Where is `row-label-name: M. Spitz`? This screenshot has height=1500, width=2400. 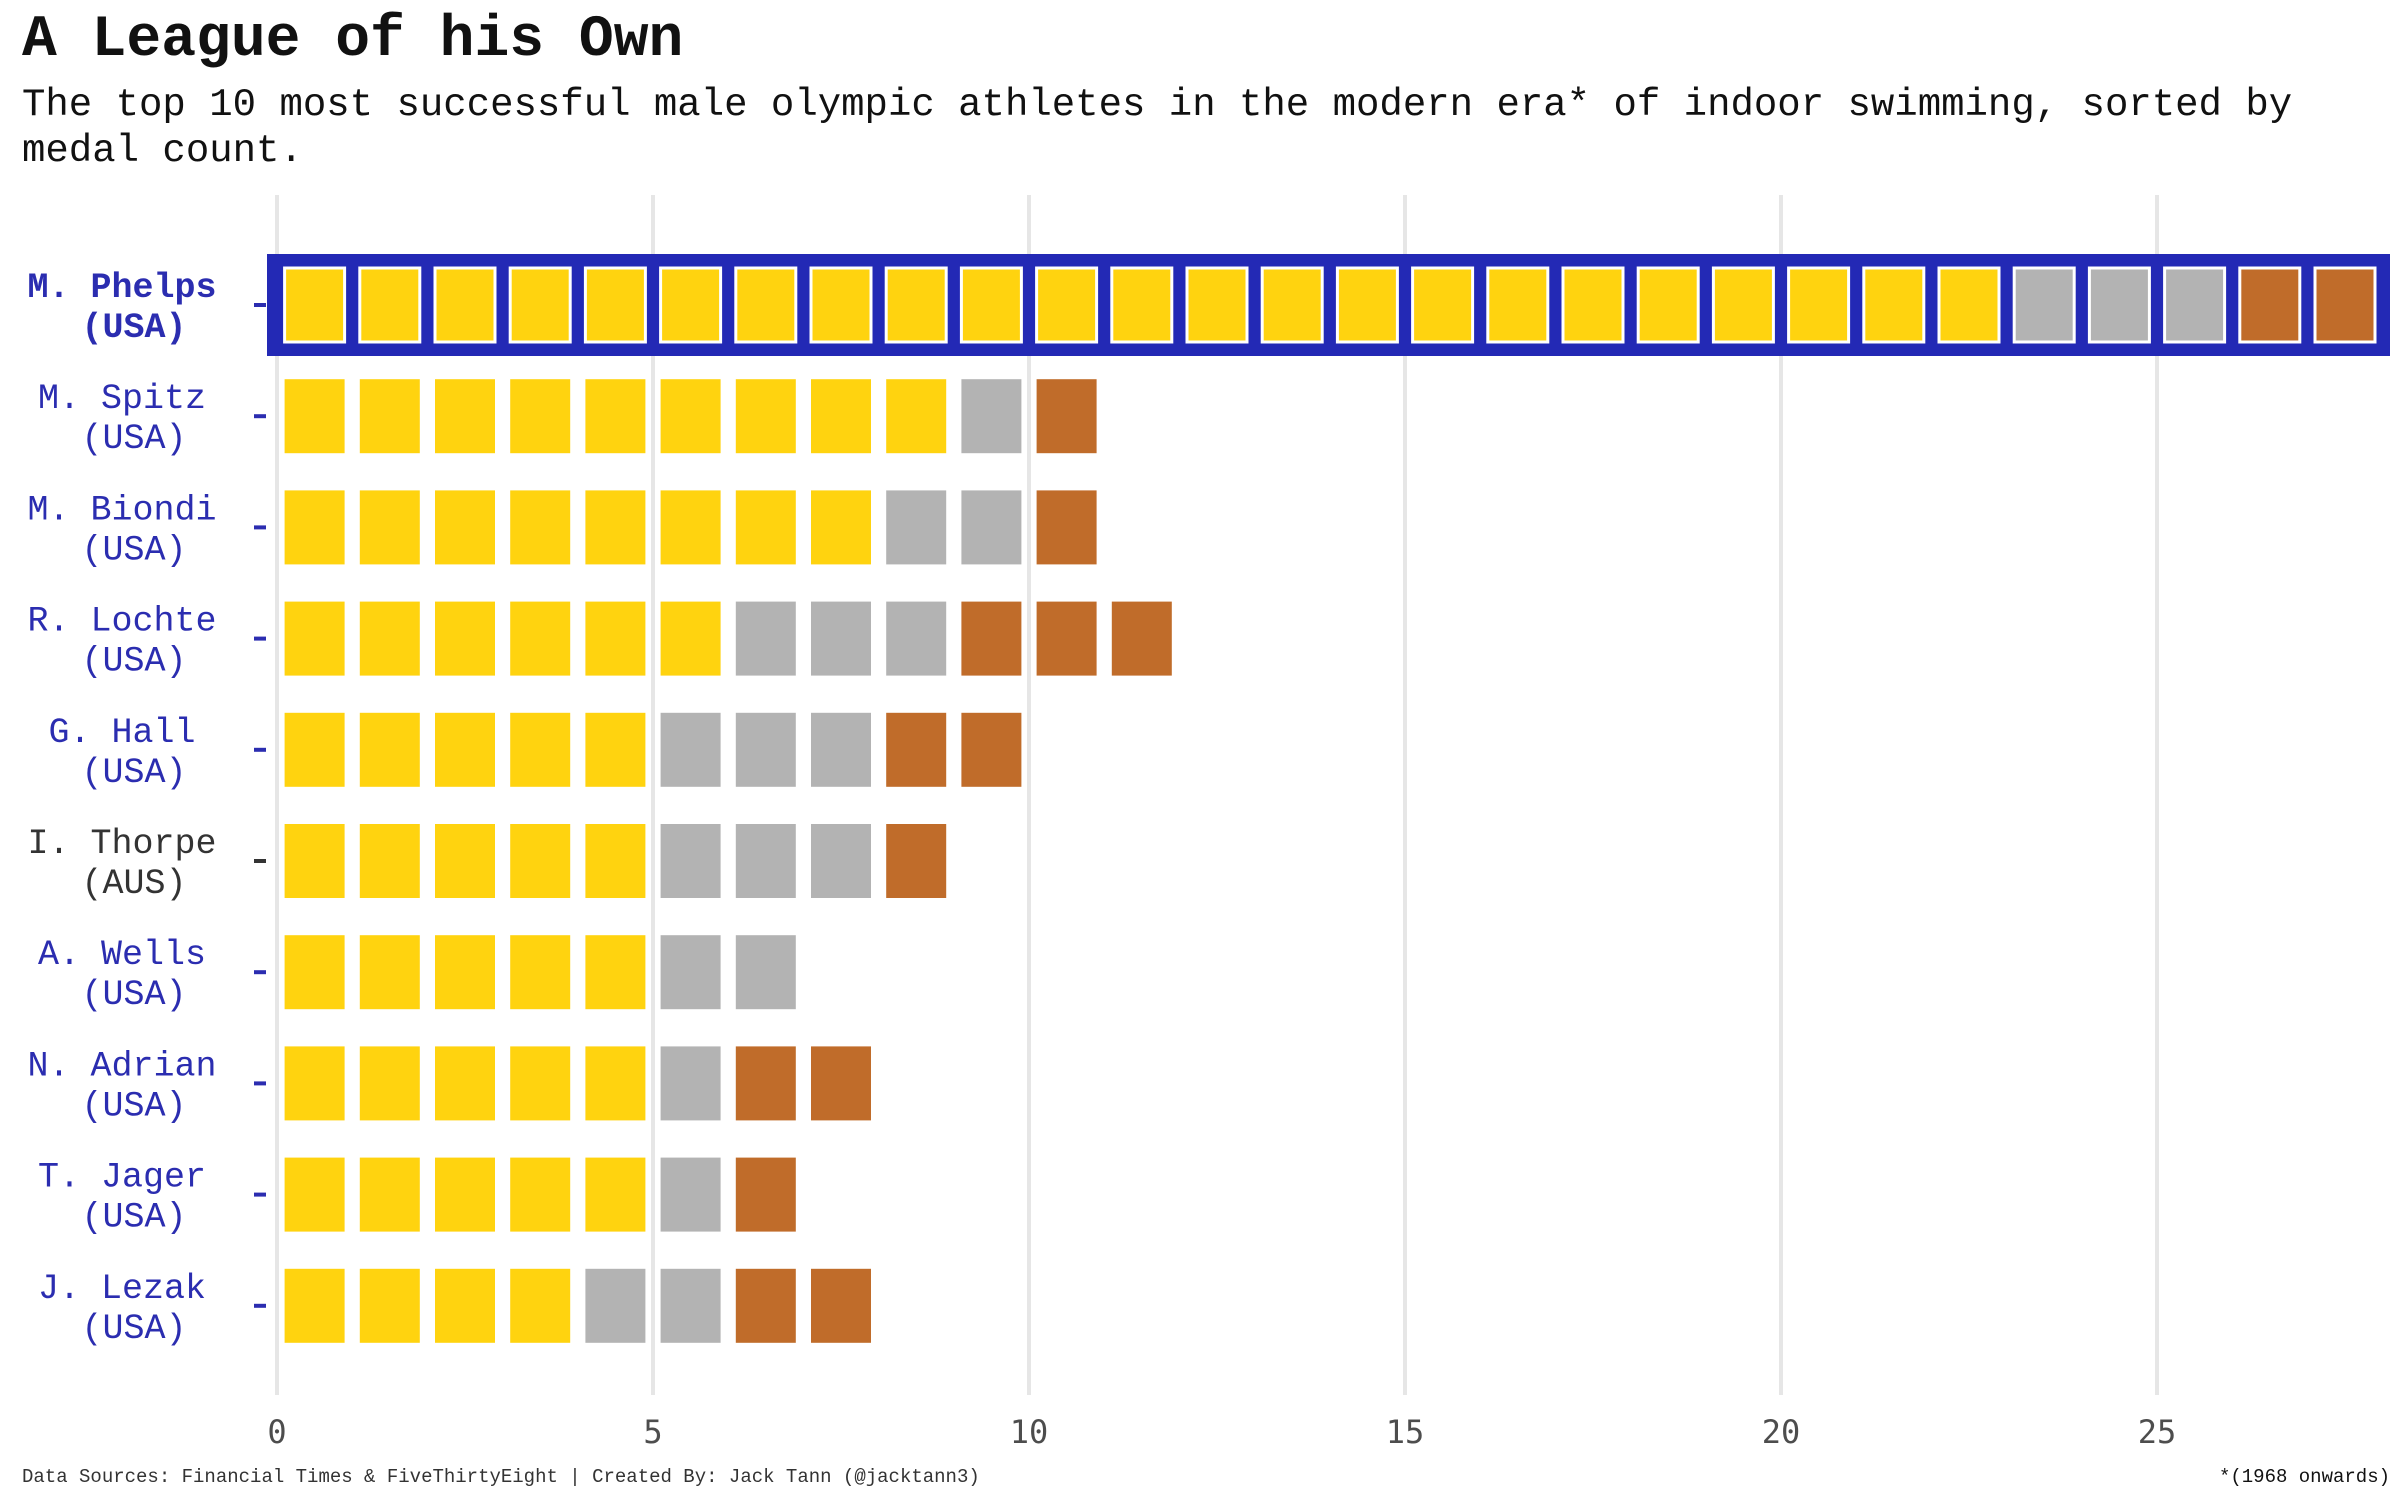
row-label-name: M. Spitz is located at coordinates (122, 399).